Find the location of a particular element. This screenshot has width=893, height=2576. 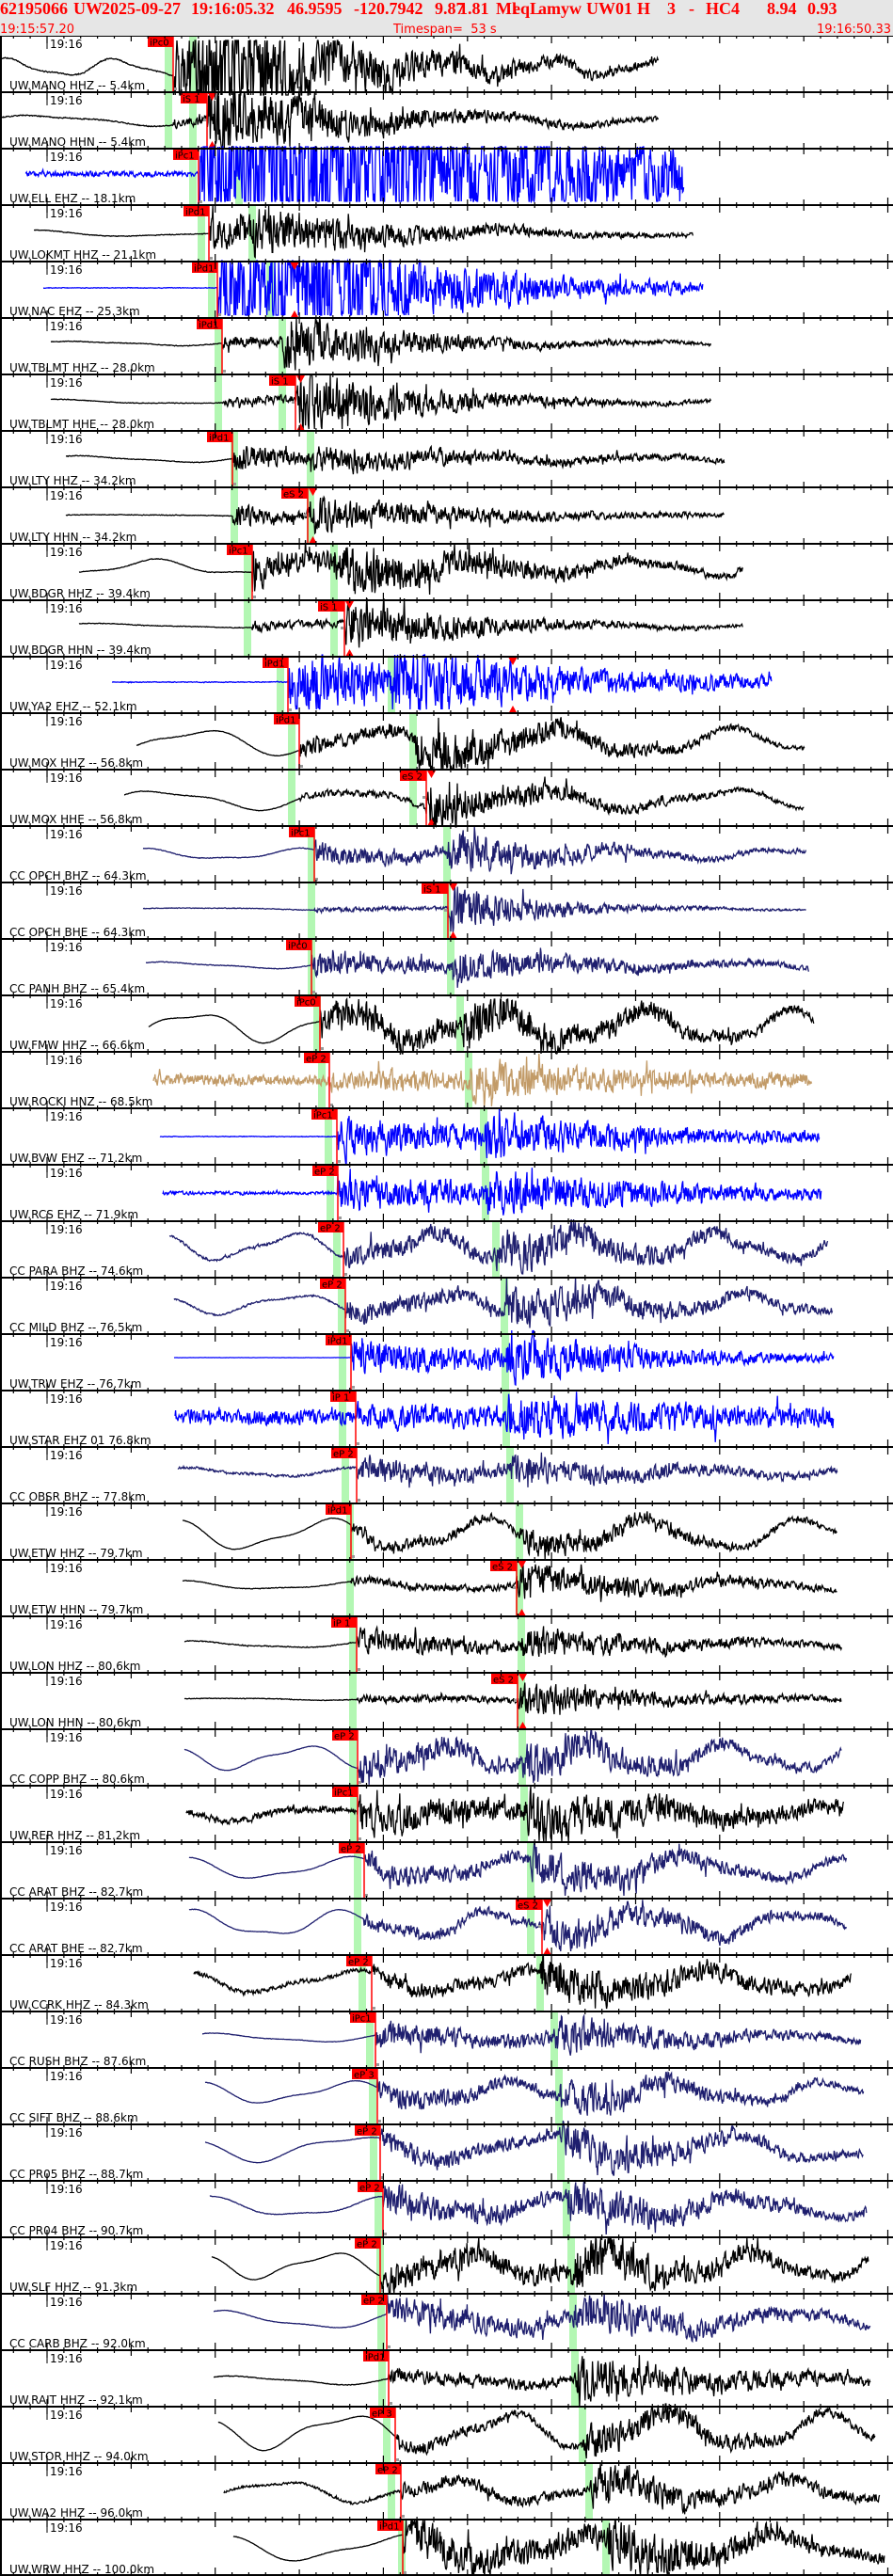

longitude: -120.7942 is located at coordinates (389, 9).